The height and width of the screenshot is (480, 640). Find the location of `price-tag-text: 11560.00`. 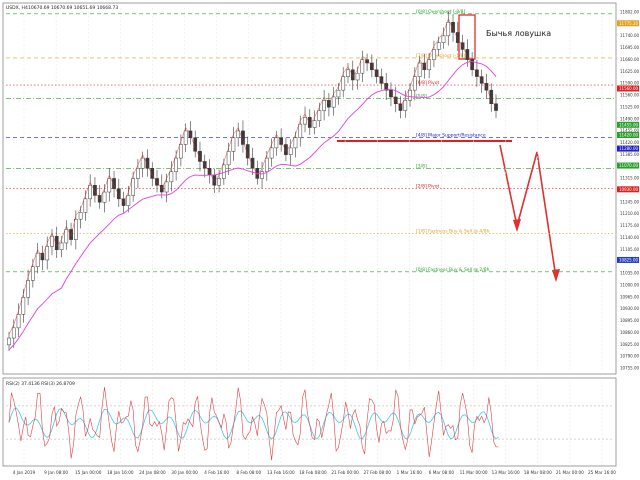

price-tag-text: 11560.00 is located at coordinates (629, 88).